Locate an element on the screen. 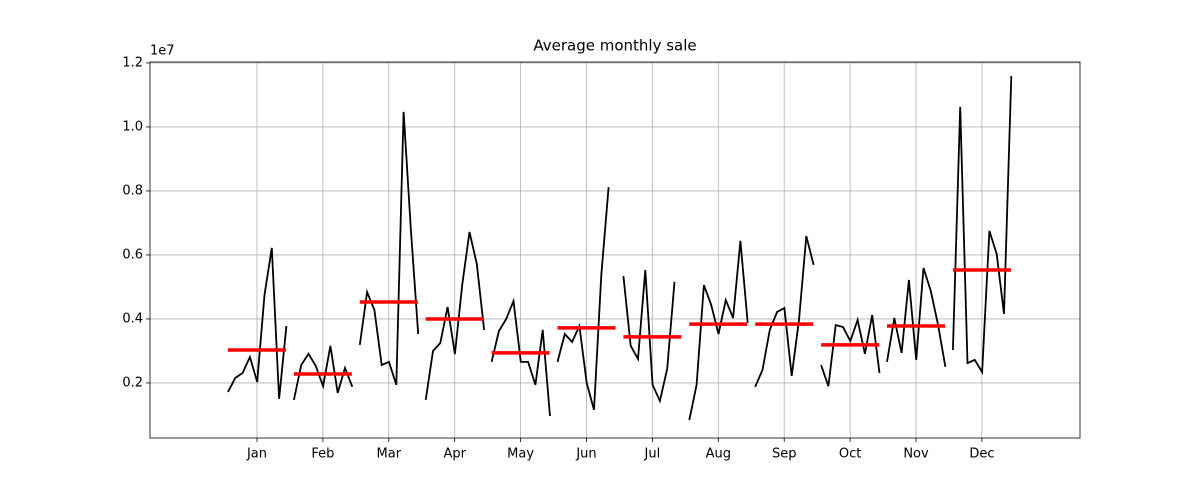 The image size is (1200, 500). offset-label: 1e7 is located at coordinates (162, 51).